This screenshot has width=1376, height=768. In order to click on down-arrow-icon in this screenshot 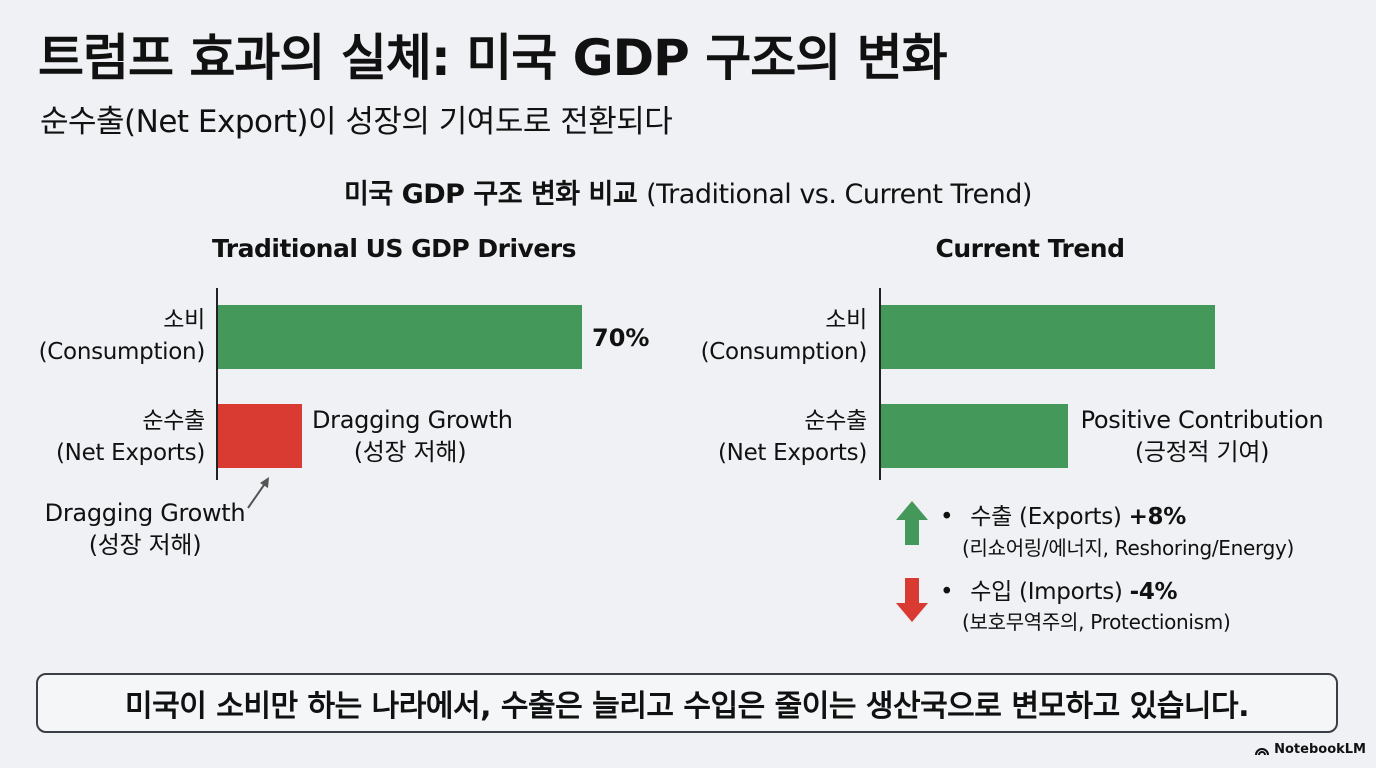, I will do `click(912, 600)`.